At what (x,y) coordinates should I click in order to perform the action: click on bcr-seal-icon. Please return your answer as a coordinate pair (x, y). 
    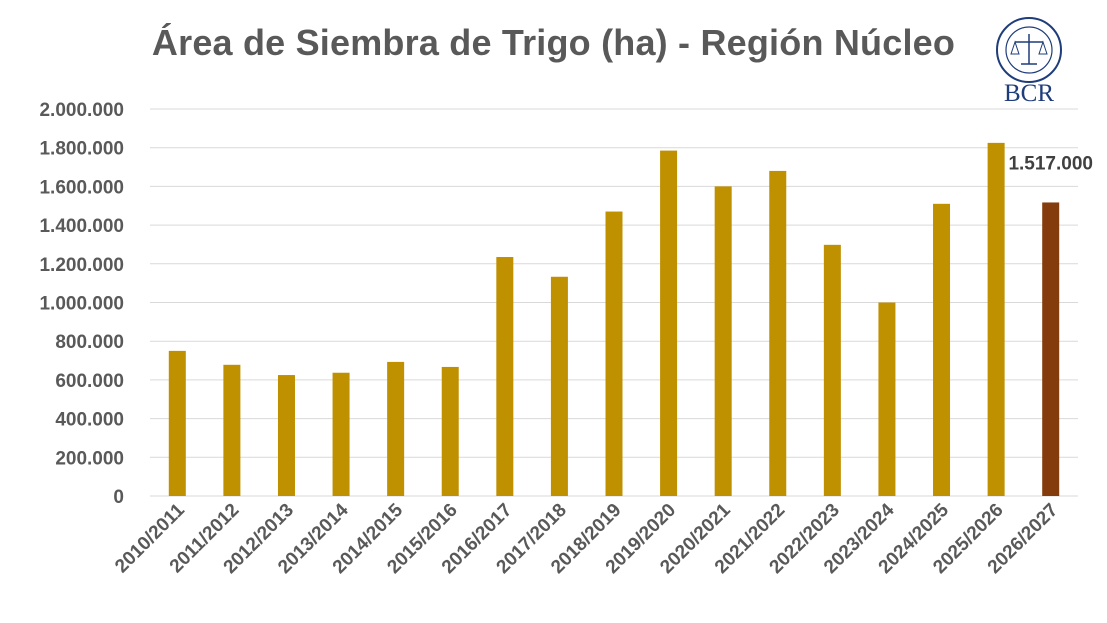
    Looking at the image, I should click on (1029, 50).